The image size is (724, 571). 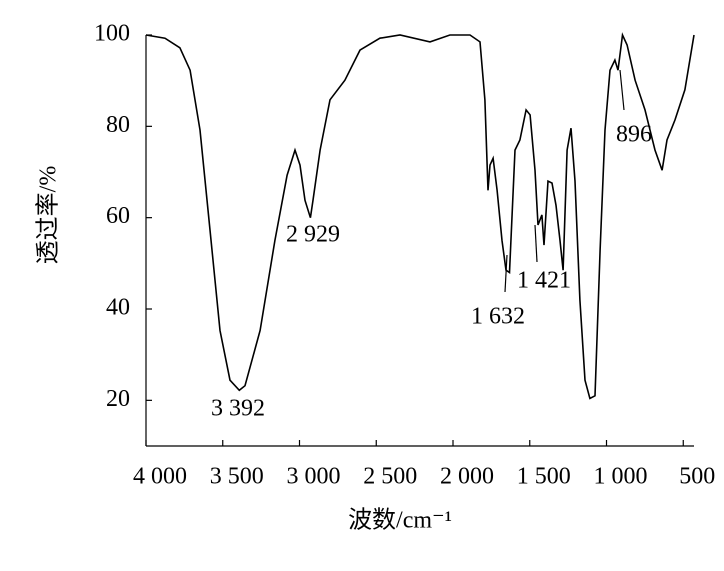 I want to click on x-tick-label: 1 500, so click(x=544, y=477).